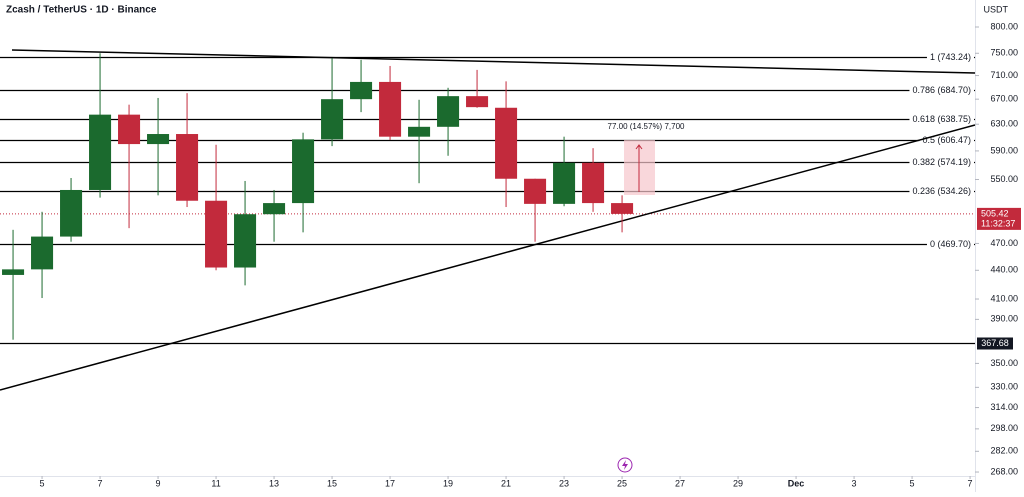 The width and height of the screenshot is (1024, 497). Describe the element at coordinates (622, 483) in the screenshot. I see `x-tick-label: 25` at that location.